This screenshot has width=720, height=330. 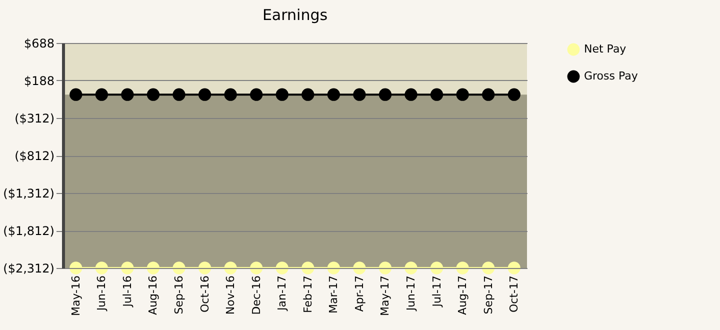 What do you see at coordinates (39, 81) in the screenshot?
I see `y-tick-label: $188` at bounding box center [39, 81].